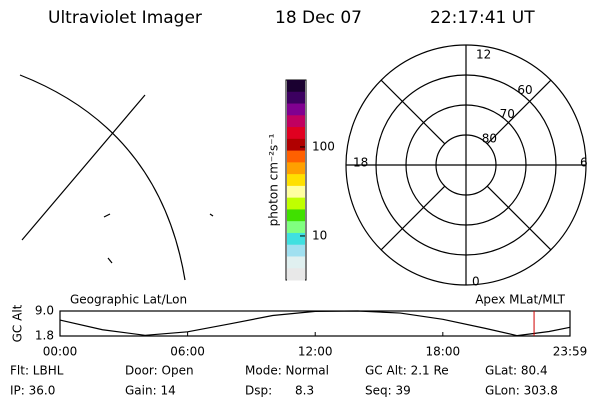 The height and width of the screenshot is (400, 600). What do you see at coordinates (18, 323) in the screenshot?
I see `y-label: GC Alt` at bounding box center [18, 323].